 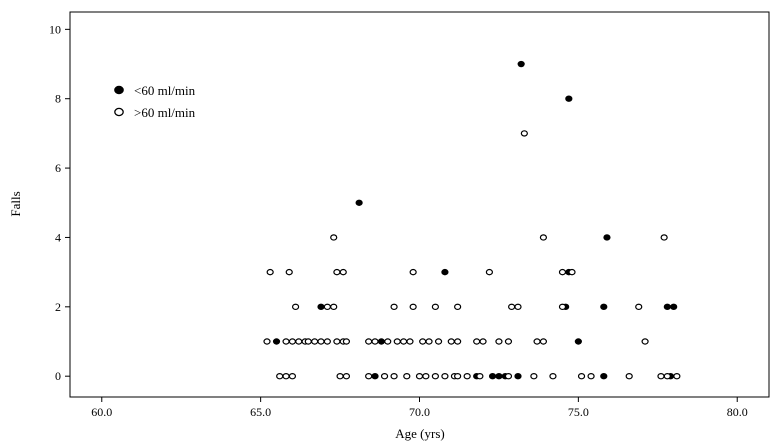 What do you see at coordinates (165, 112) in the screenshot?
I see `legend-label: >60 ml/min` at bounding box center [165, 112].